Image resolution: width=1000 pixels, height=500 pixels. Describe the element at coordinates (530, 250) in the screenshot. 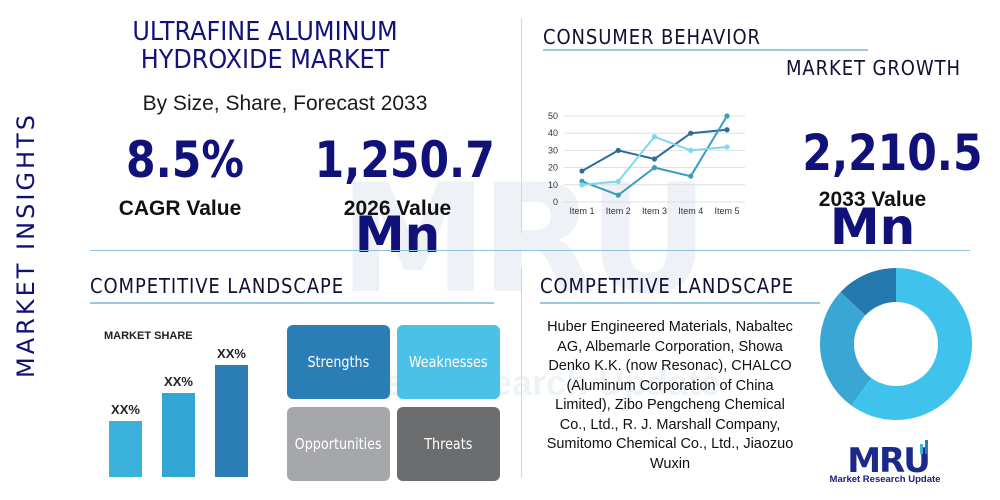

I see `horizontal-divider` at that location.